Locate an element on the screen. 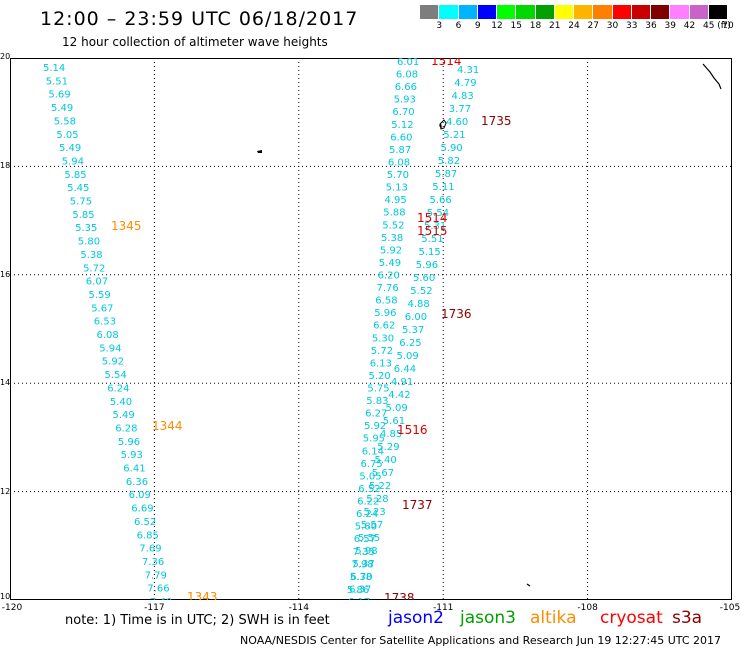  pass-time-label: 1343 is located at coordinates (202, 595).